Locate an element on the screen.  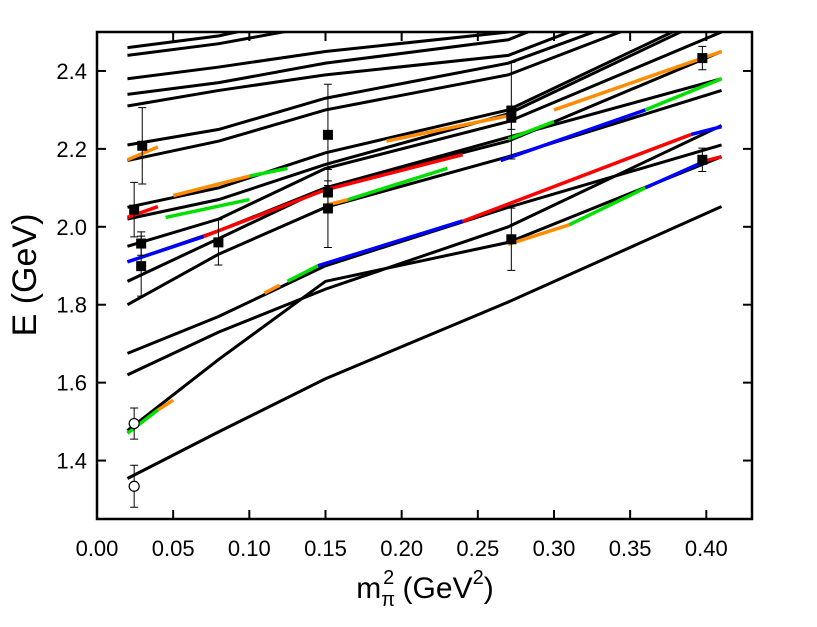
x-tick-label: 0.00 is located at coordinates (97, 548).